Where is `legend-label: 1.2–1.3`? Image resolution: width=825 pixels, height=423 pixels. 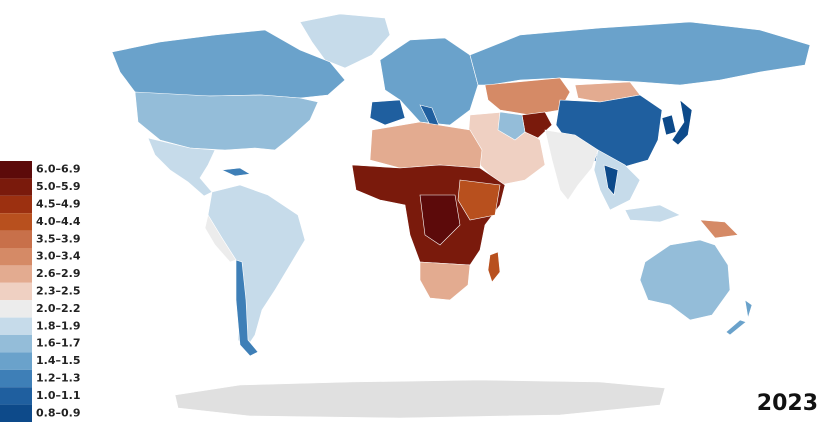 legend-label: 1.2–1.3 is located at coordinates (58, 378).